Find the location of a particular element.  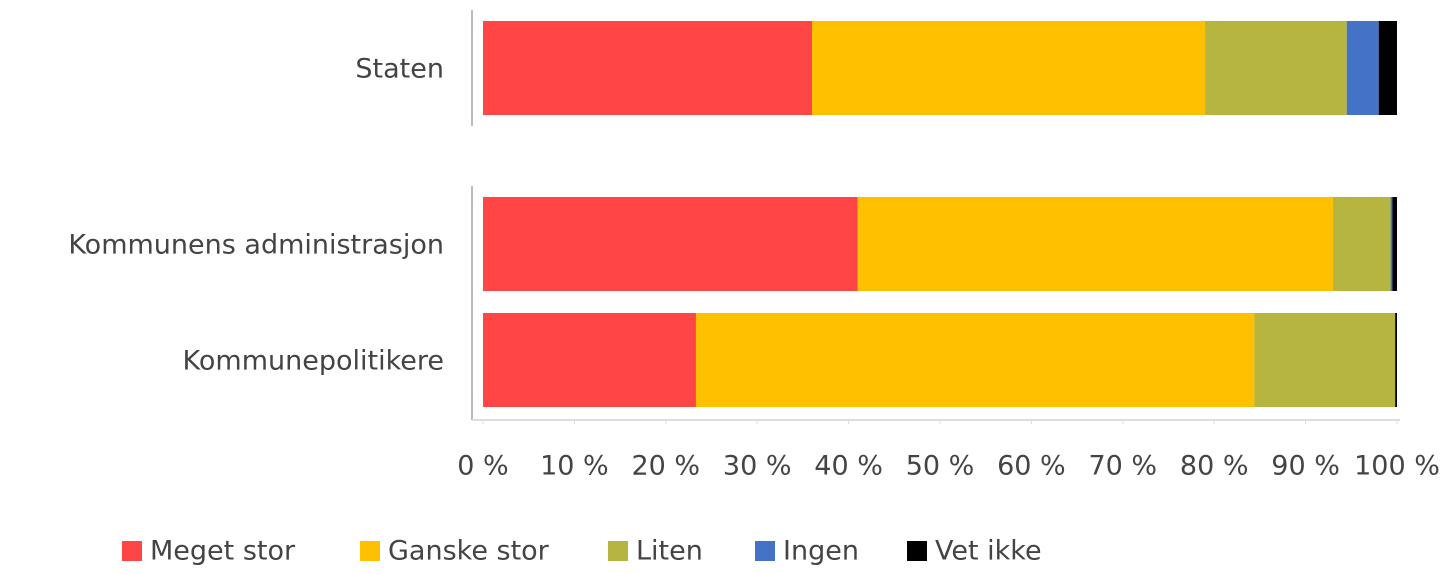

legend-label: Ingen is located at coordinates (821, 551).